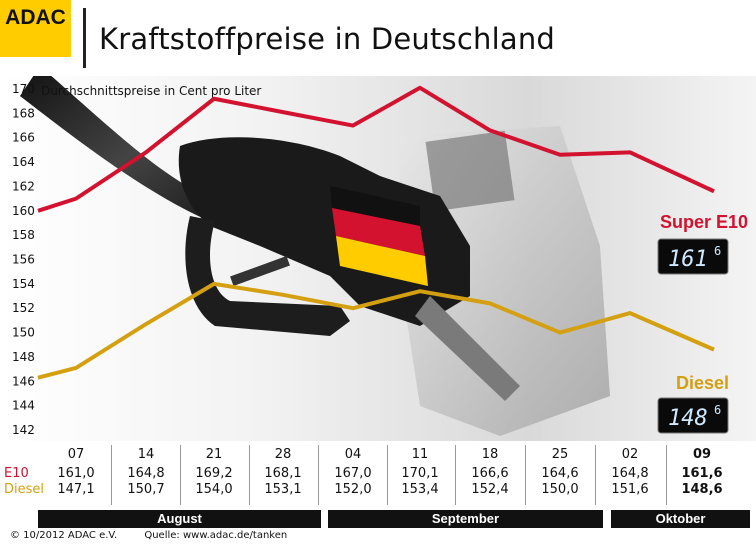 The height and width of the screenshot is (553, 756). I want to click on cell-e10: 166,6, so click(490, 473).